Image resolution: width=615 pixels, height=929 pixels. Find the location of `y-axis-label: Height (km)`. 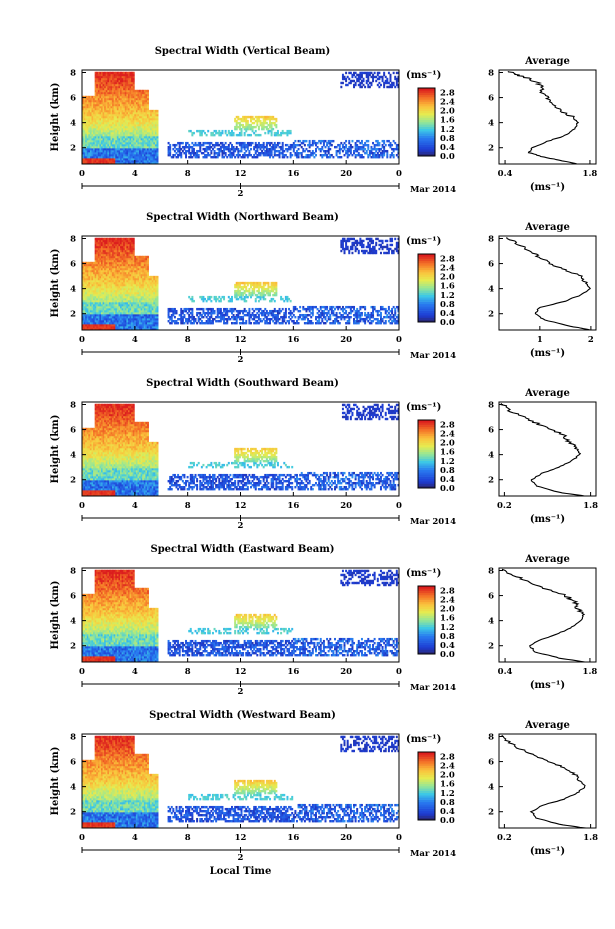

y-axis-label: Height (km) is located at coordinates (55, 117).